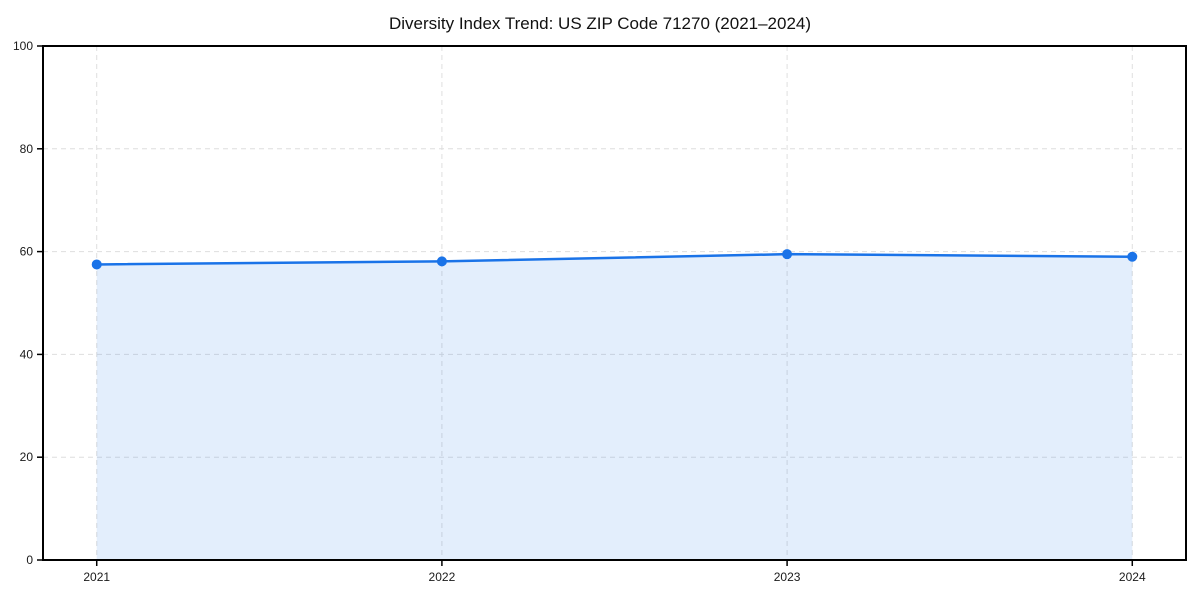 The height and width of the screenshot is (600, 1200). What do you see at coordinates (27, 252) in the screenshot?
I see `y-axis-tick-label-60: 60` at bounding box center [27, 252].